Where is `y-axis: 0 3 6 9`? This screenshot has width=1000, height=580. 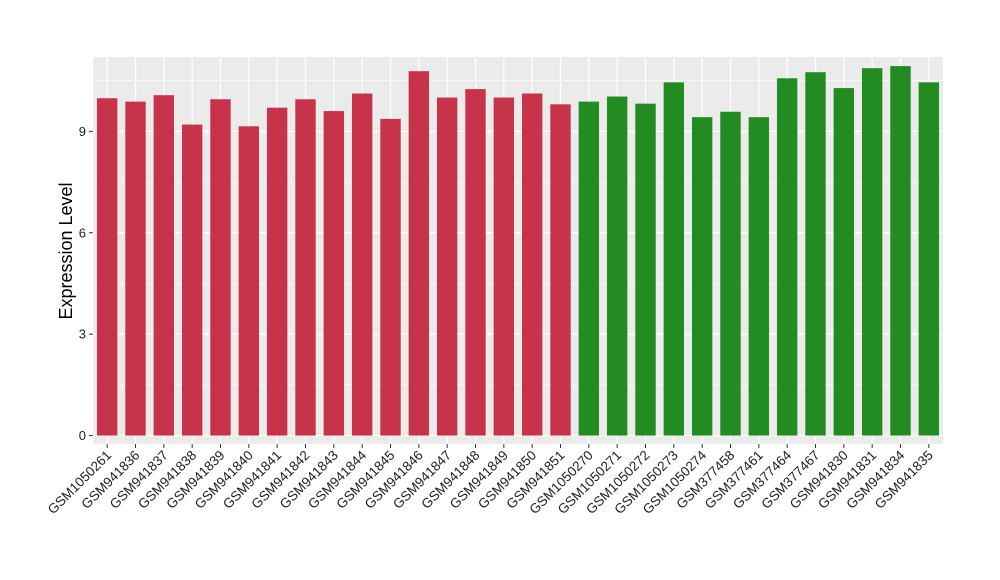 y-axis: 0 3 6 9 is located at coordinates (86, 283).